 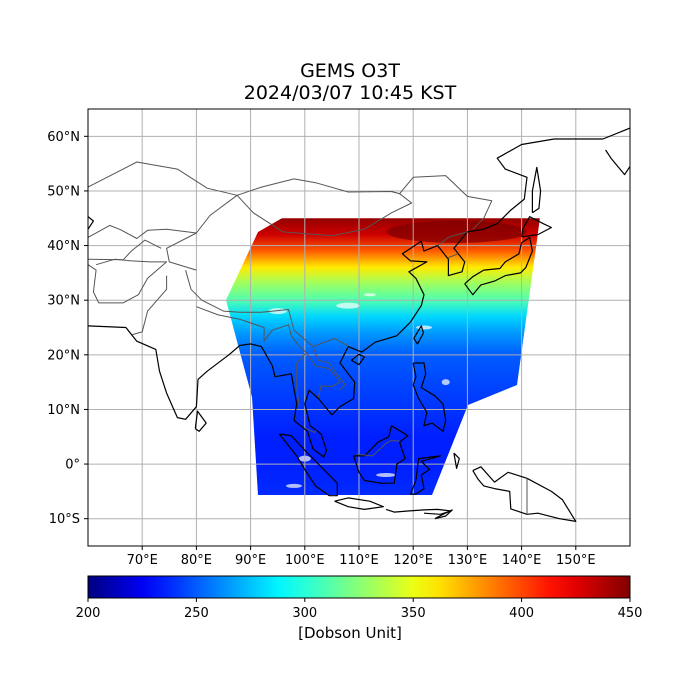 What do you see at coordinates (63, 410) in the screenshot?
I see `y-tick-label: 10°N` at bounding box center [63, 410].